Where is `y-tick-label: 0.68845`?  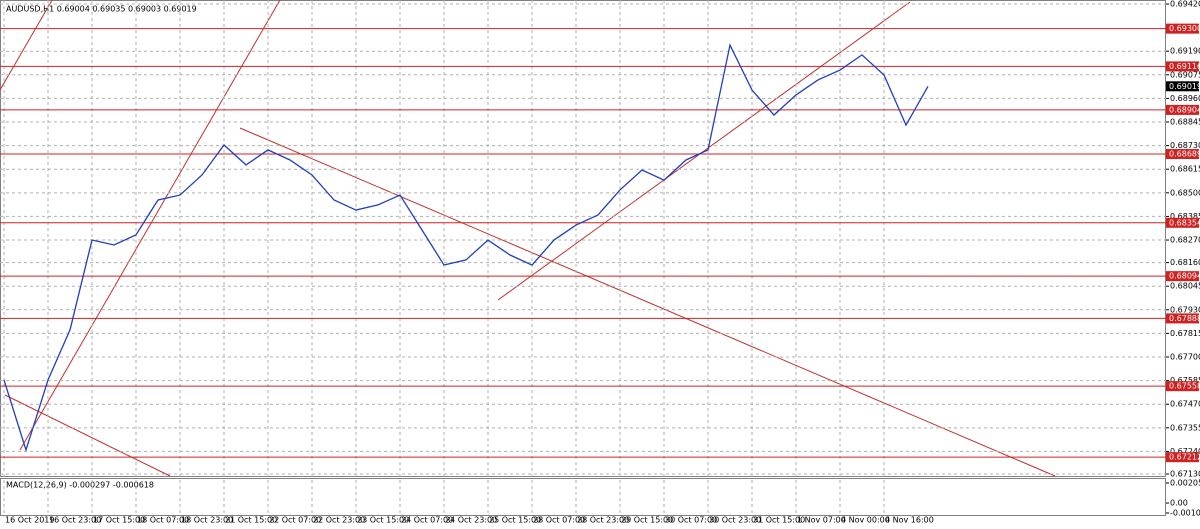 y-tick-label: 0.68845 is located at coordinates (1185, 122).